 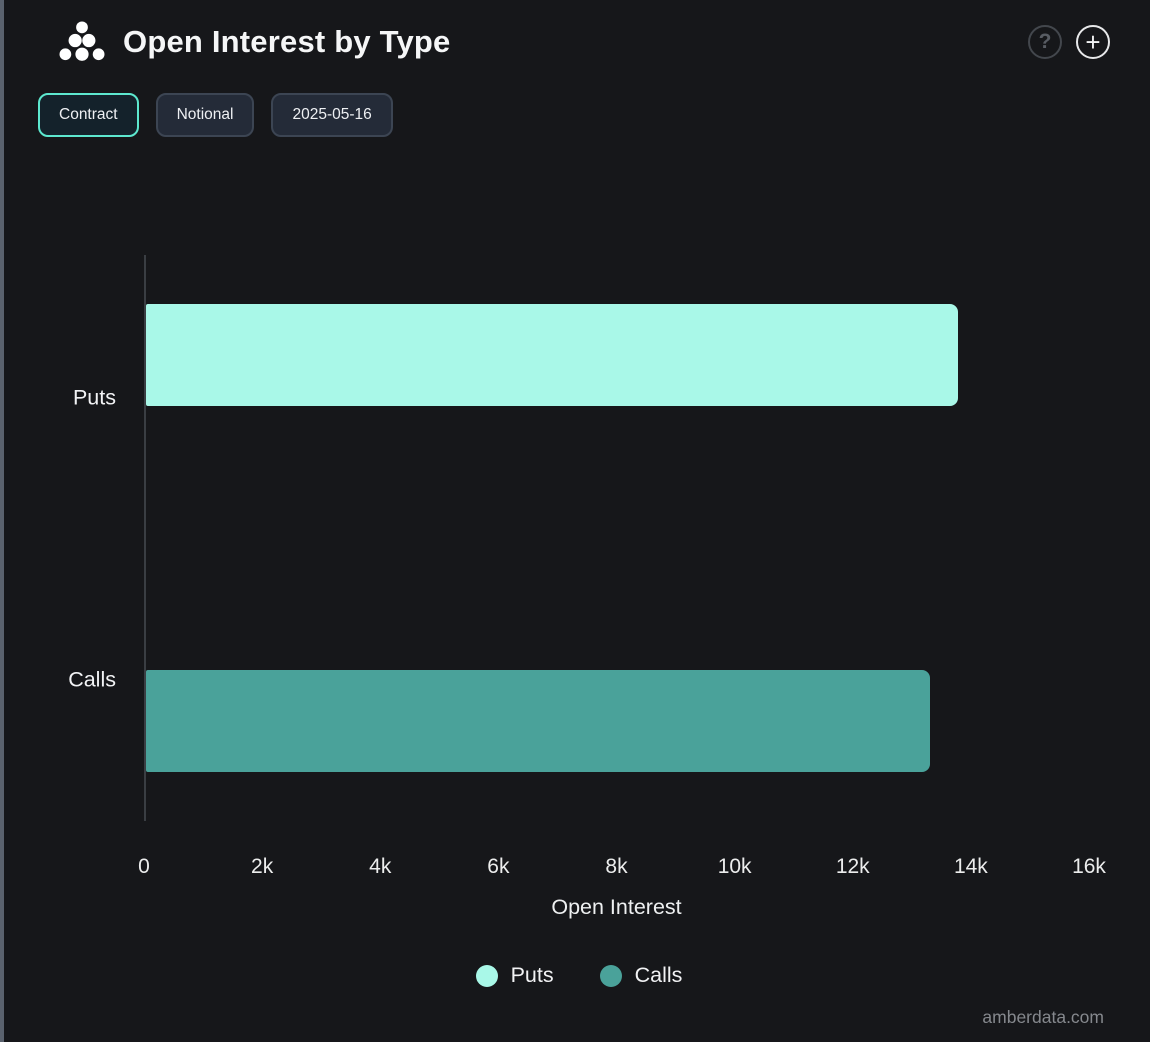 I want to click on chart-legend: Puts Calls, so click(x=577, y=975).